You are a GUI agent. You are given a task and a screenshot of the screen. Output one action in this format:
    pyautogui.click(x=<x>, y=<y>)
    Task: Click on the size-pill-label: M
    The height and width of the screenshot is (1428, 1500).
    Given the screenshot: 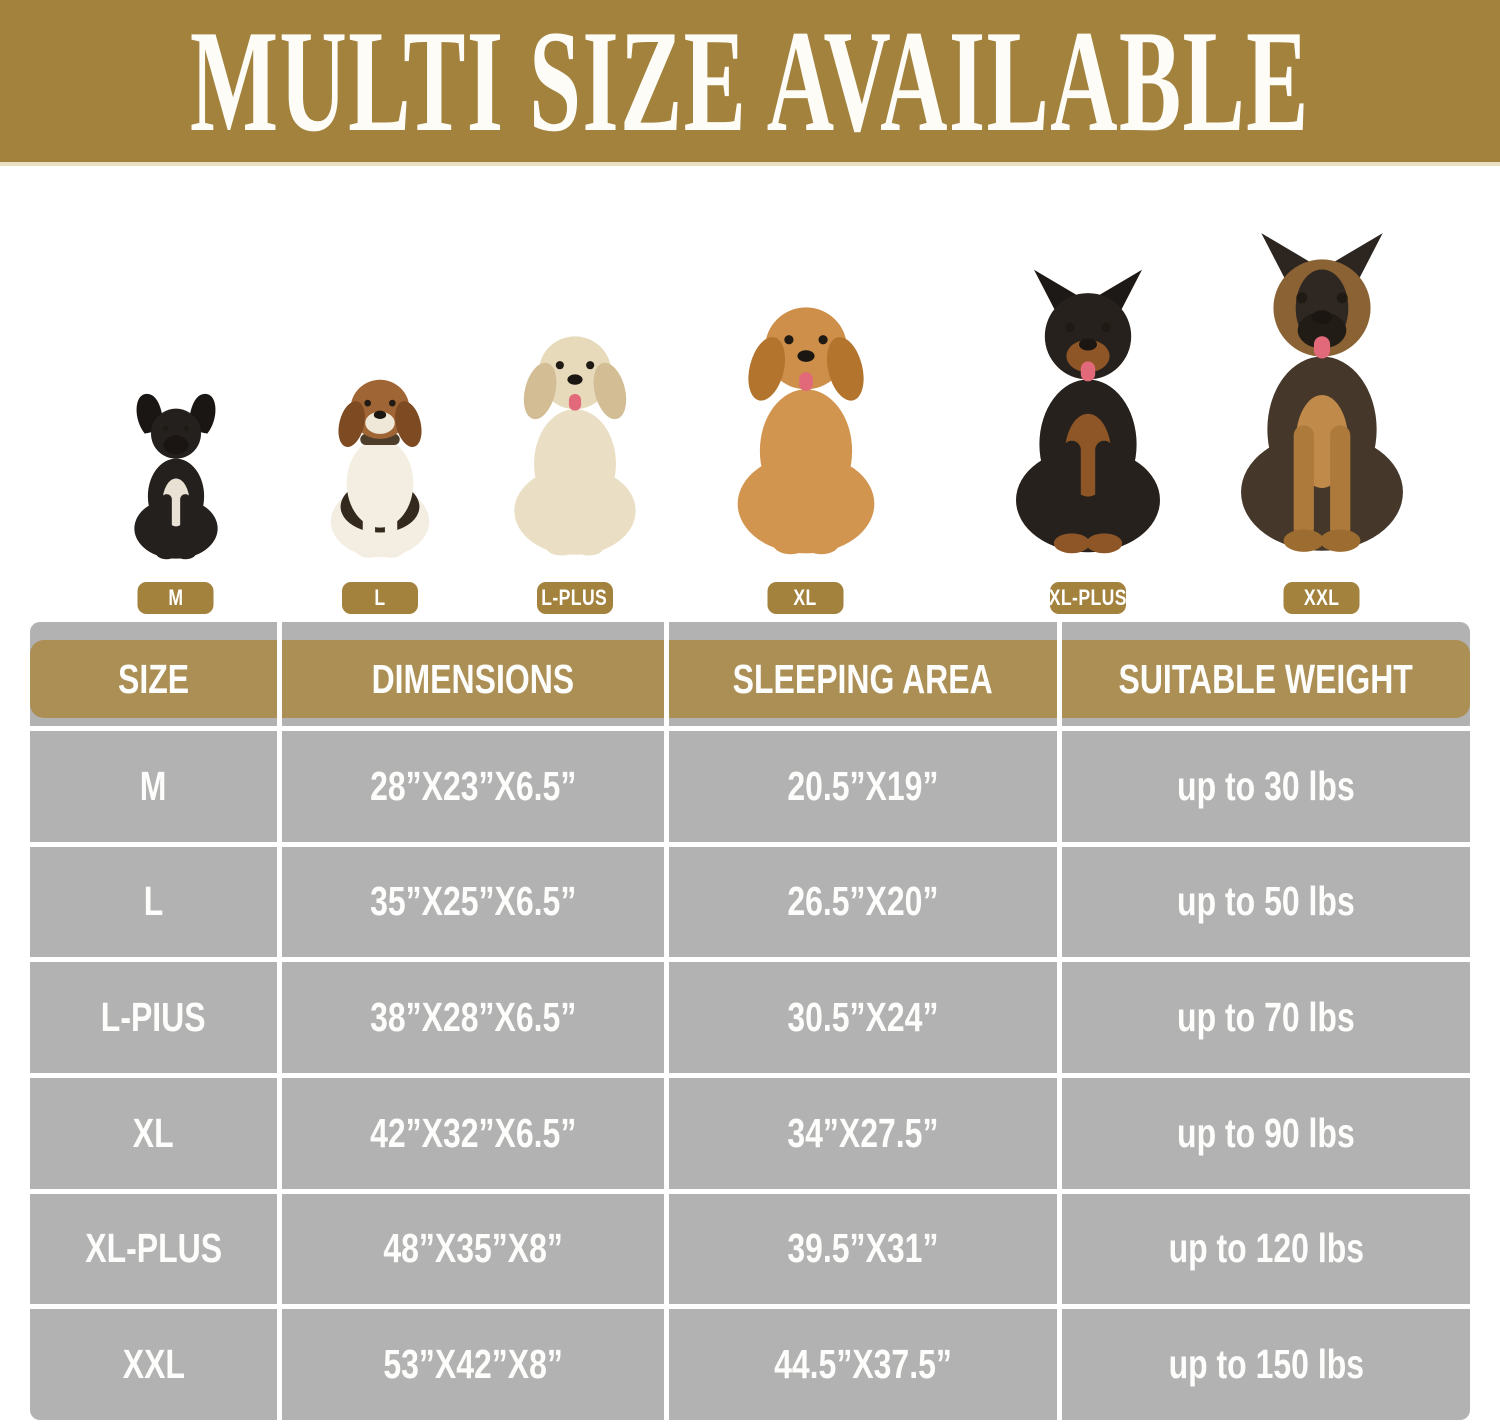 What is the action you would take?
    pyautogui.click(x=175, y=597)
    